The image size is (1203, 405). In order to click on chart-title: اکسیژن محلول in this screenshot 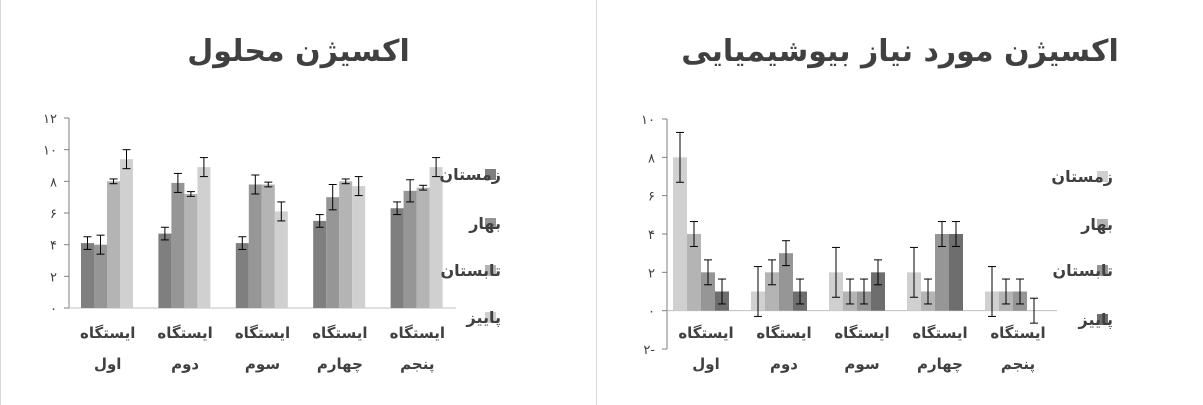, I will do `click(298, 51)`.